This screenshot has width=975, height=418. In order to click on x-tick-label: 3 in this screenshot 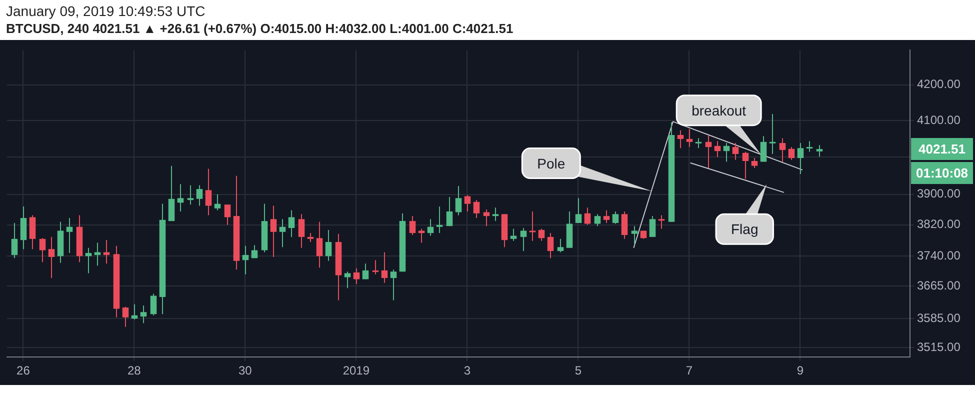, I will do `click(467, 371)`.